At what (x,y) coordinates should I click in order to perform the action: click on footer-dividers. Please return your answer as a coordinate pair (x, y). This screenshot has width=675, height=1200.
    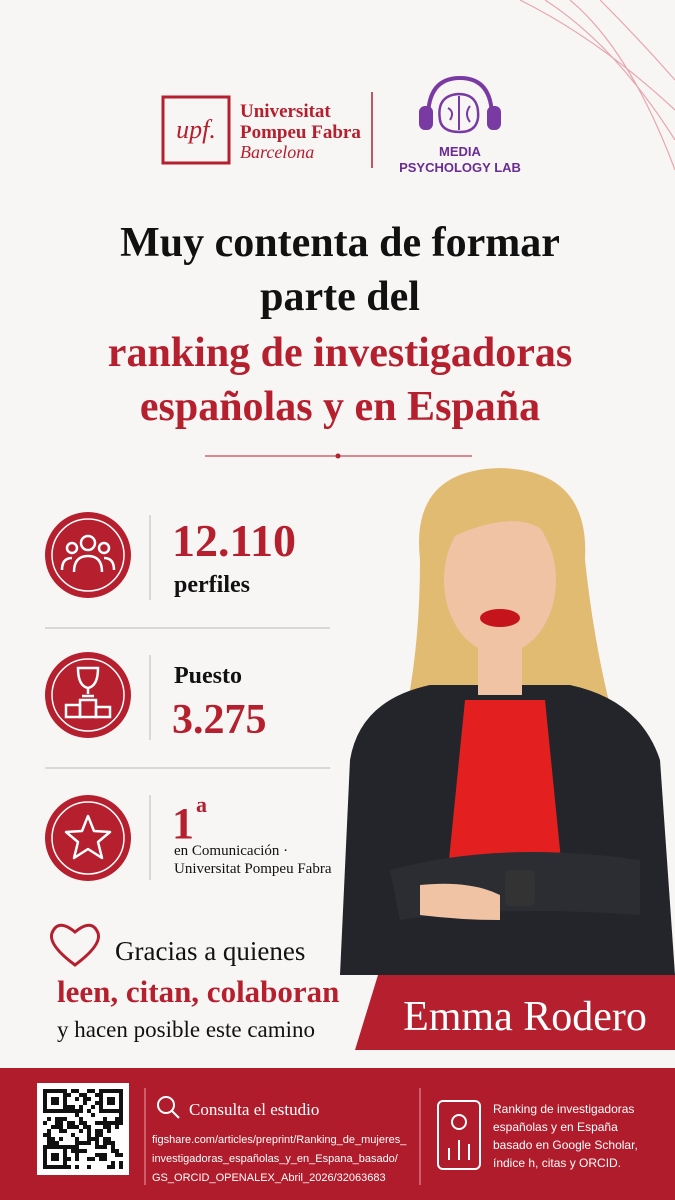
    Looking at the image, I should click on (282, 1136).